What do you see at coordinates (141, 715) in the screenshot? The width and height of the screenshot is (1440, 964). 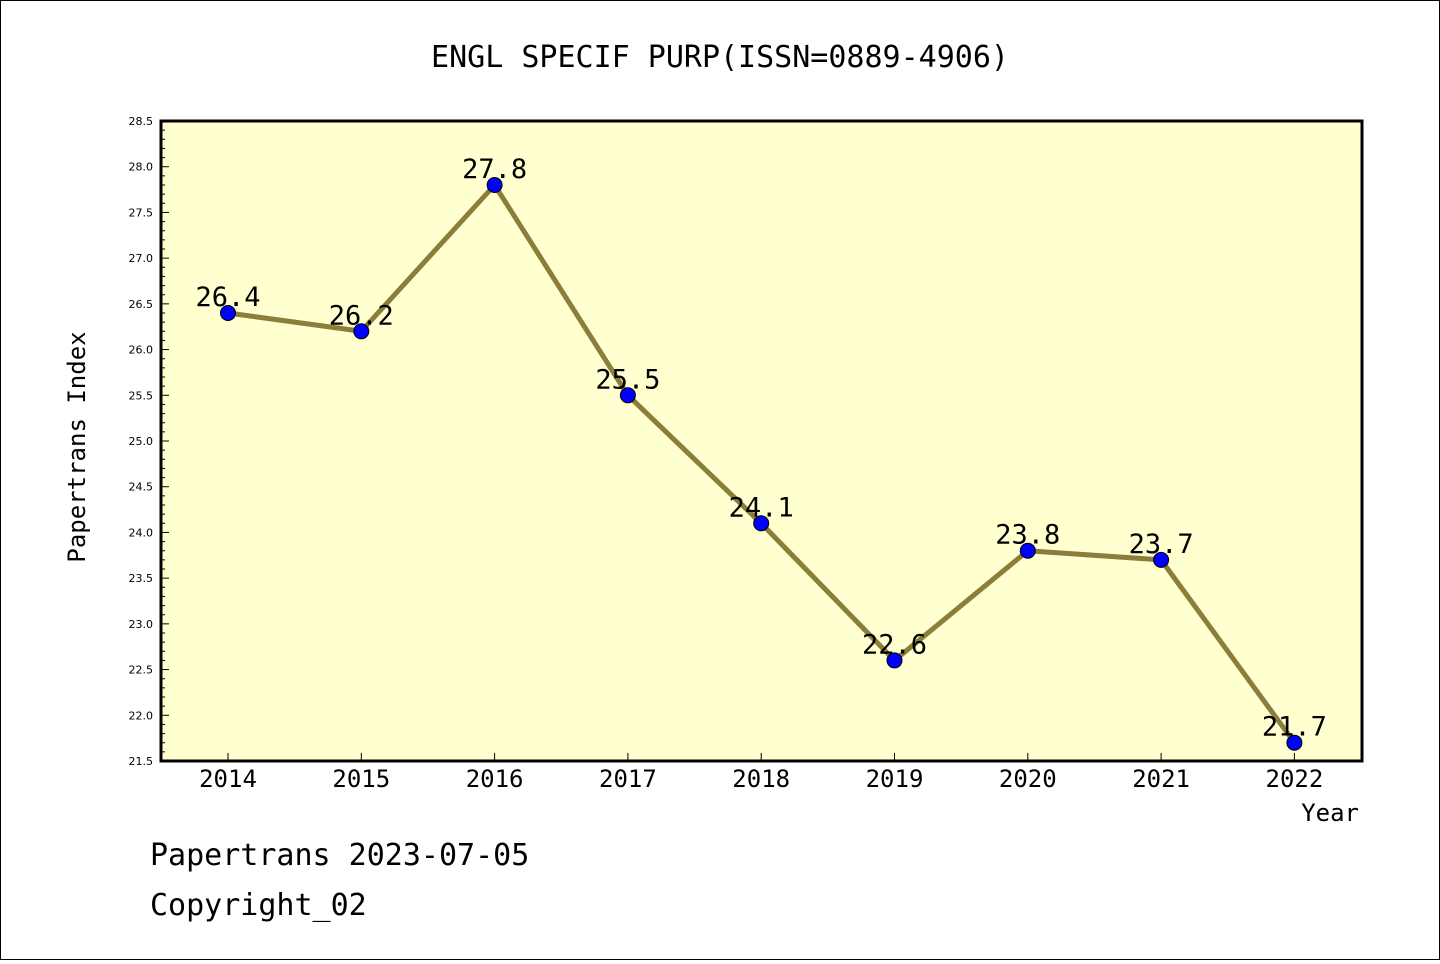 I see `y-tick-label: 22.0` at bounding box center [141, 715].